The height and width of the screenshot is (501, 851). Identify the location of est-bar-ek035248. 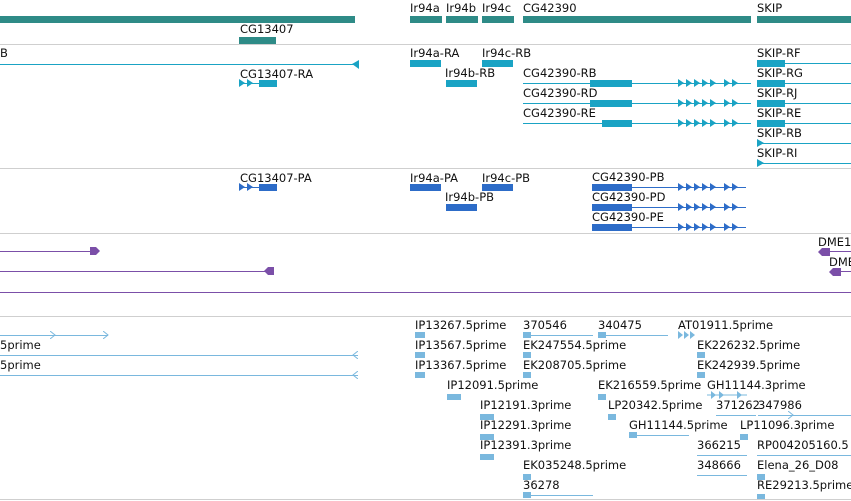
(527, 477).